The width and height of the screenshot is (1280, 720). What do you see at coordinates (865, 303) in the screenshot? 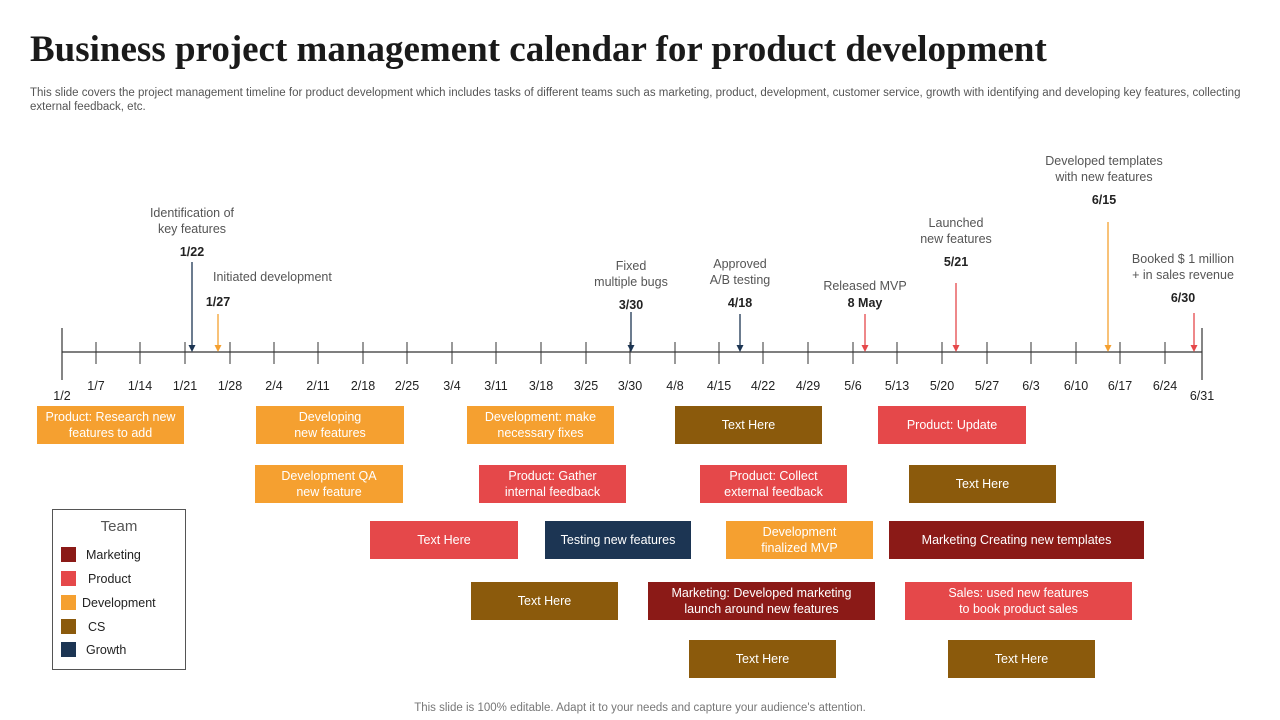
I see `milestone-date: 8 May` at bounding box center [865, 303].